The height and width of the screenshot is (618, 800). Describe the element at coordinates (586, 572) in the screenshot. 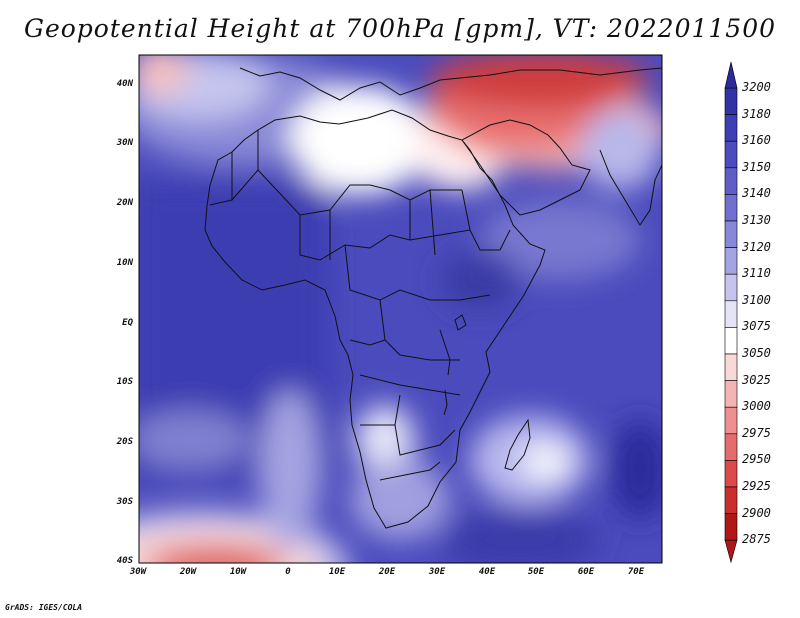

I see `x-tick-label: 60E` at that location.